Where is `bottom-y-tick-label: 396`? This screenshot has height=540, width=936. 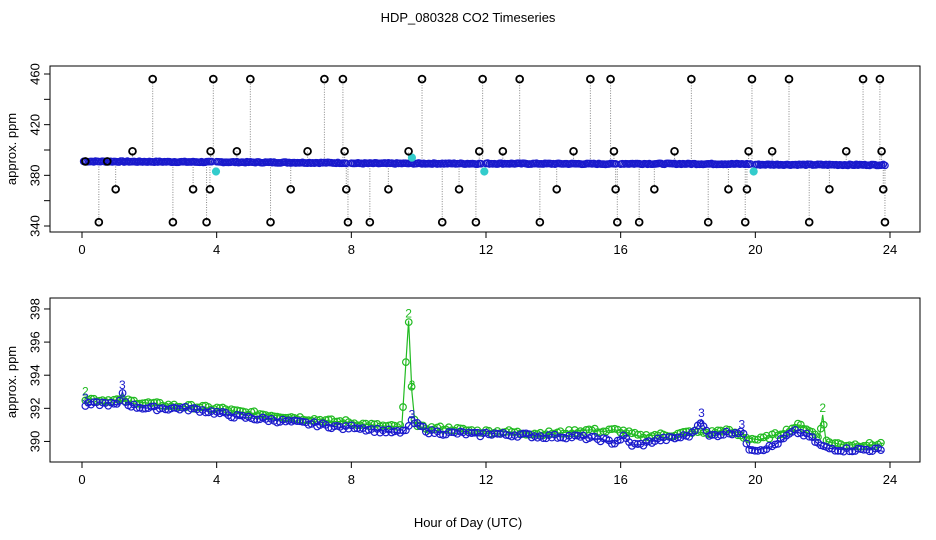 bottom-y-tick-label: 396 is located at coordinates (34, 342).